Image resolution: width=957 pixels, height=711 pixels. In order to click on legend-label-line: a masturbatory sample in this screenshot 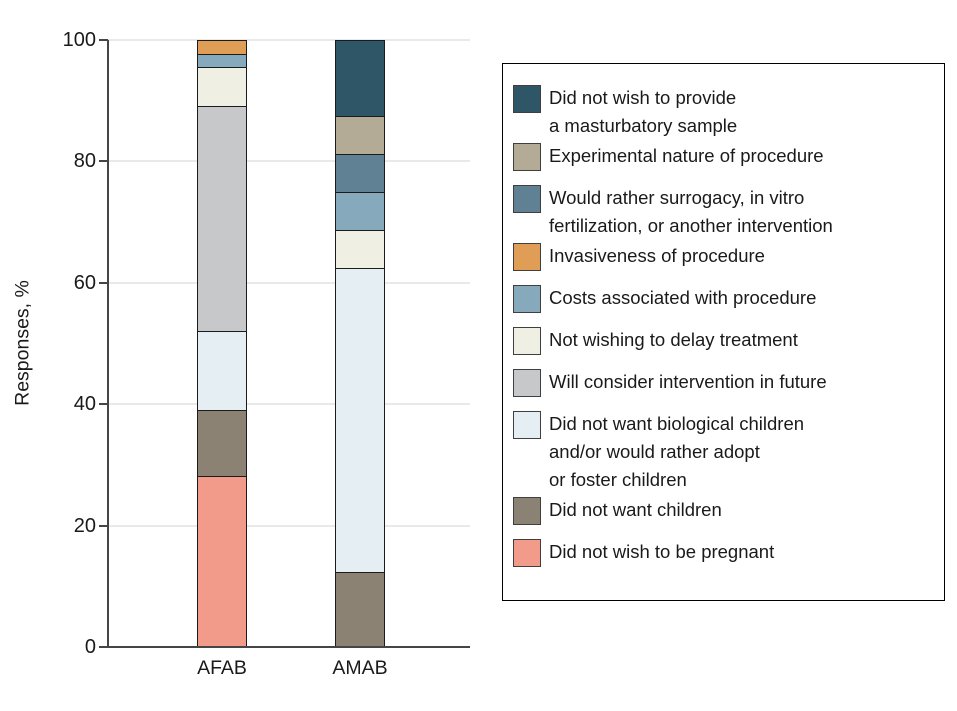, I will do `click(643, 125)`.